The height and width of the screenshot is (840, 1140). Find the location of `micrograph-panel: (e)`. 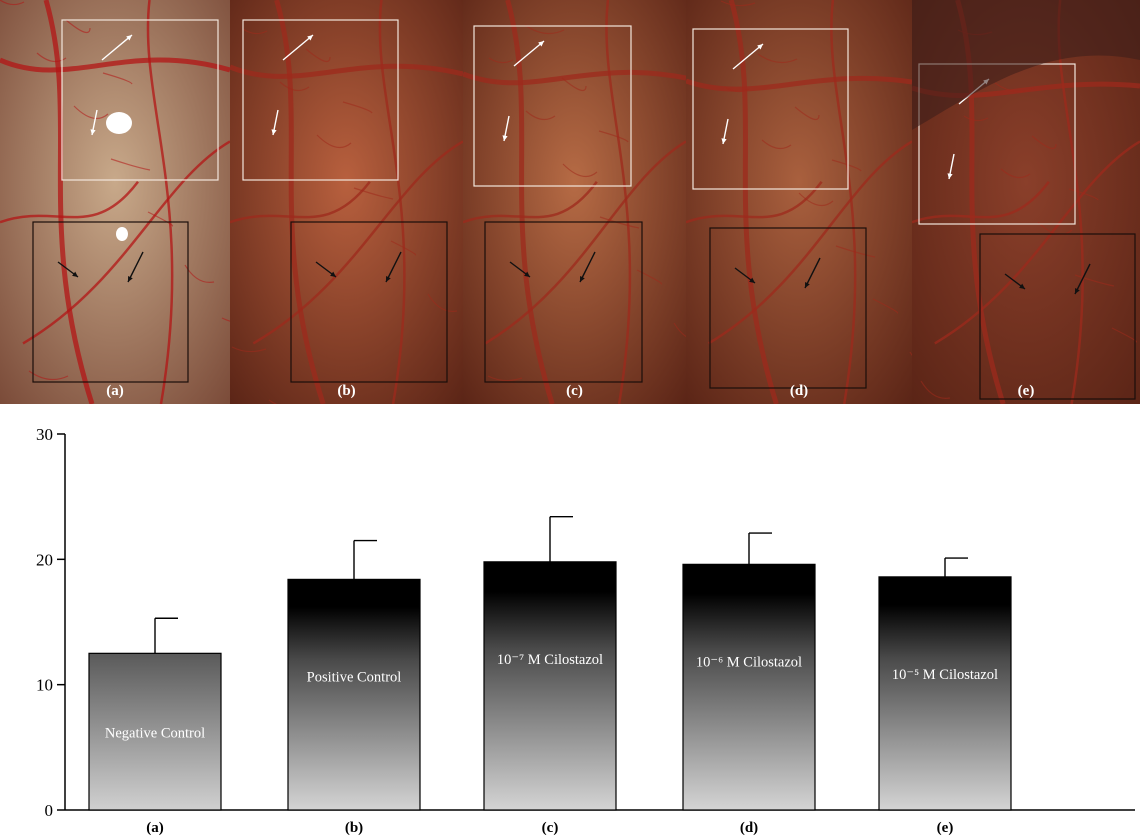

micrograph-panel: (e) is located at coordinates (1026, 202).